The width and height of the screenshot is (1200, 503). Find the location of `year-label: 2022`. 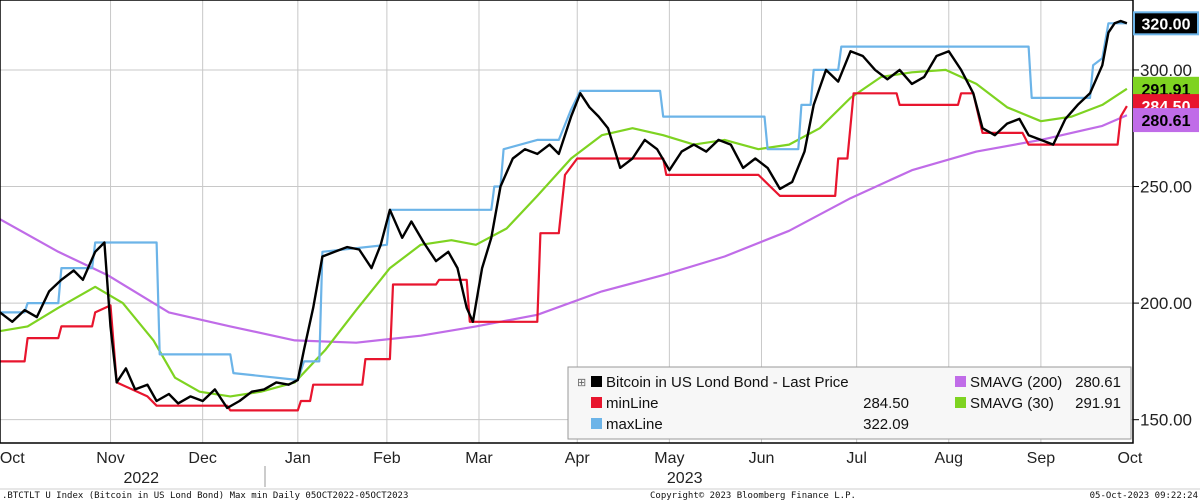

year-label: 2022 is located at coordinates (141, 478).